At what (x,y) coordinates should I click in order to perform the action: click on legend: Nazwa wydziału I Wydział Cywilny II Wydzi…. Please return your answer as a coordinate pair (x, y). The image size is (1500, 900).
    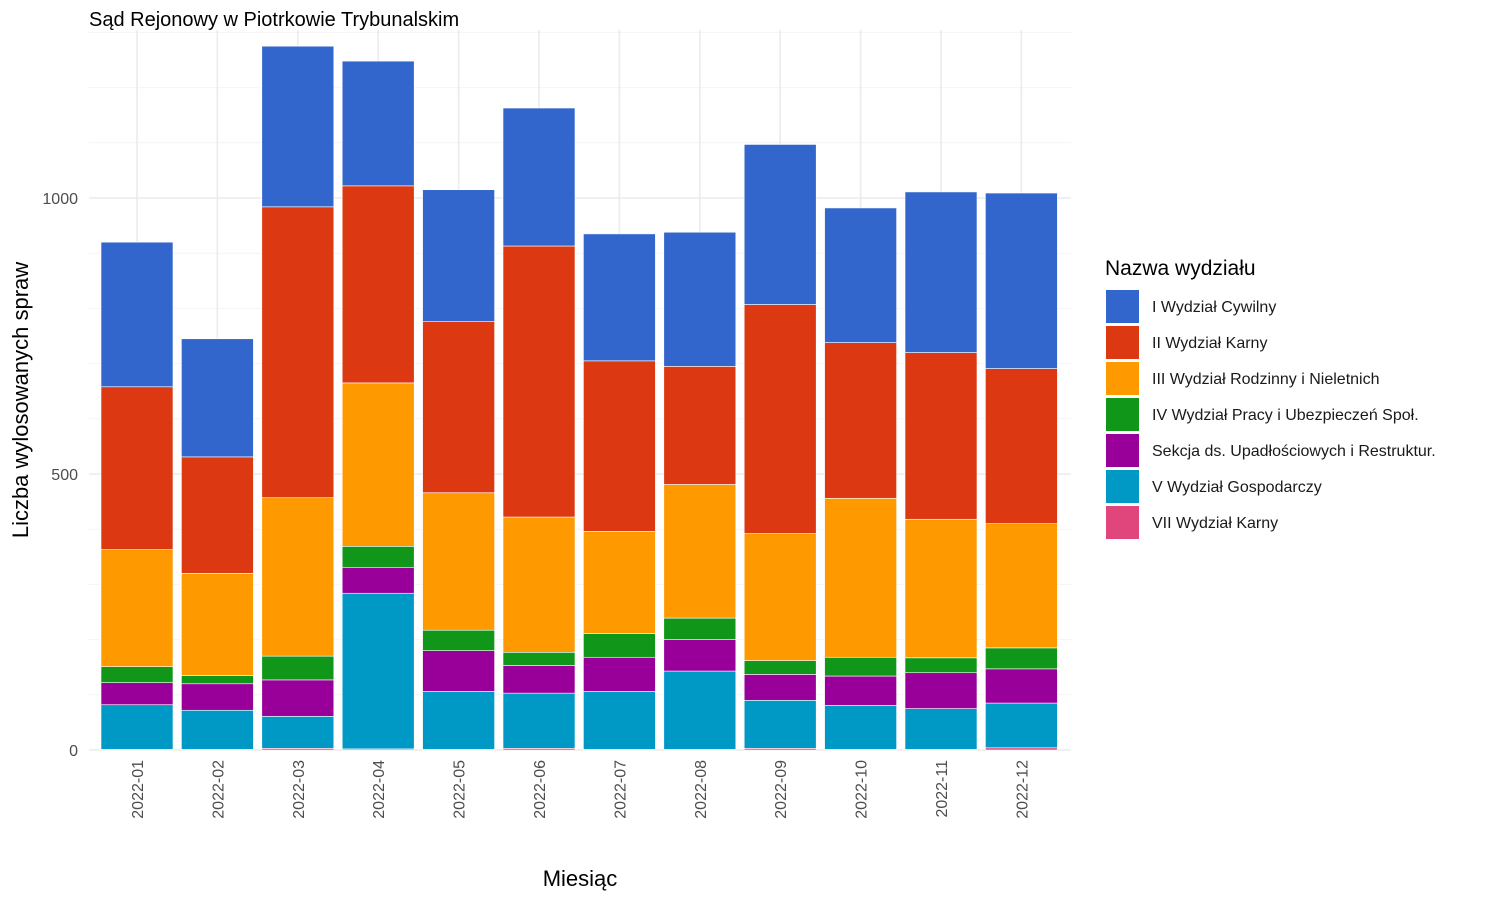
    Looking at the image, I should click on (1270, 398).